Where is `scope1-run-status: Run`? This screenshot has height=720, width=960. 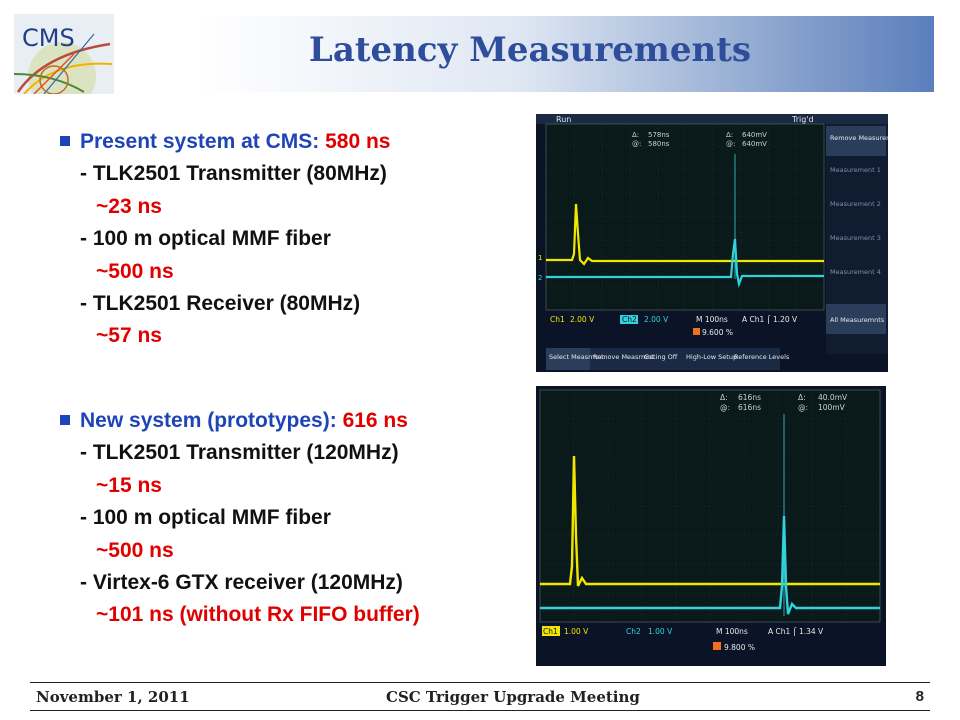
scope1-run-status: Run is located at coordinates (563, 119).